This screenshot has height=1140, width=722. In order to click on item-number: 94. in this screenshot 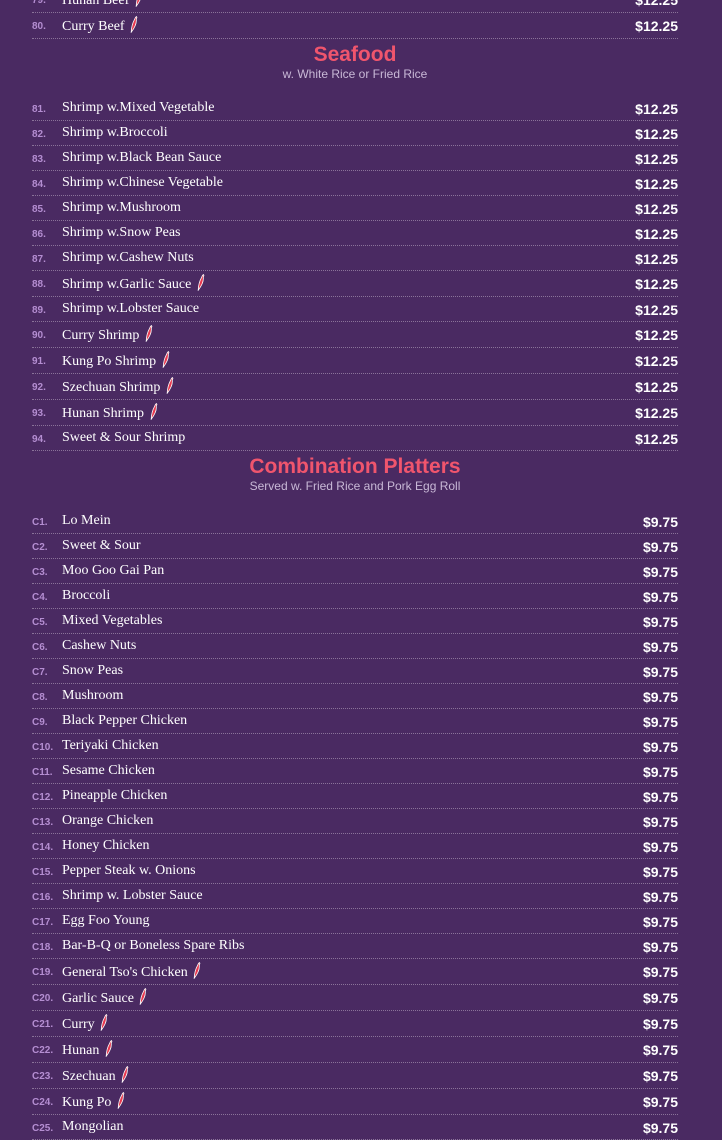, I will do `click(39, 440)`.